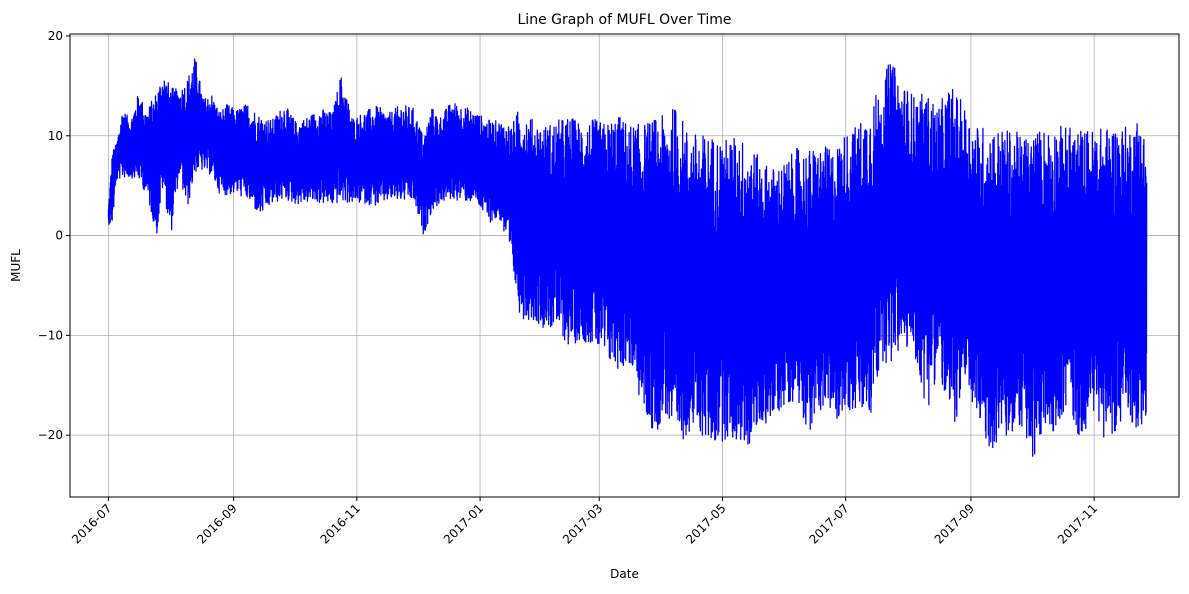 The image size is (1189, 594). I want to click on y-tick-label: −20, so click(50, 435).